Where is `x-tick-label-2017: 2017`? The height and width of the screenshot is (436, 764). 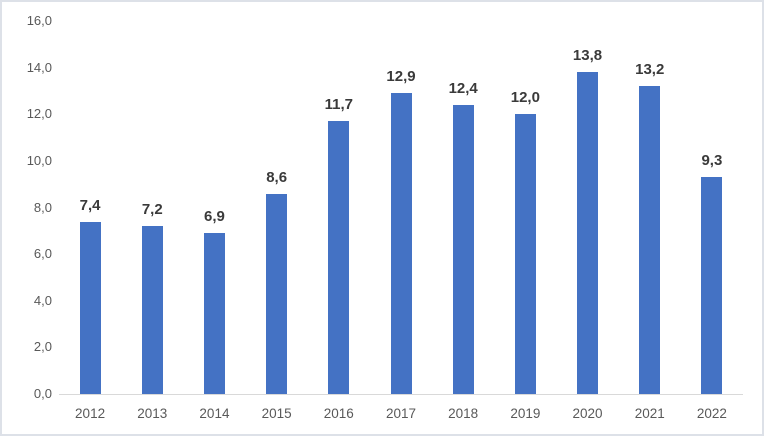 x-tick-label-2017: 2017 is located at coordinates (401, 413).